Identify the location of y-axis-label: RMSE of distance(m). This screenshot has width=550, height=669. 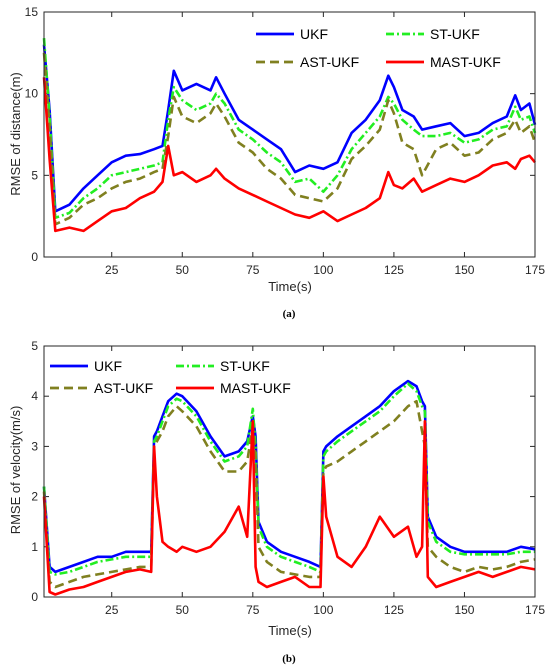
(15, 134).